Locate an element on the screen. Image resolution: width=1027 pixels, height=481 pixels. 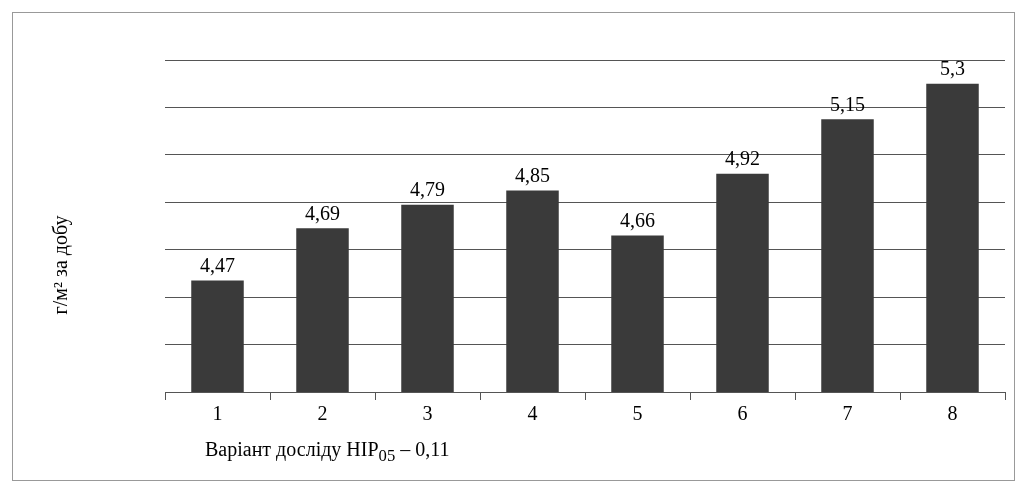
x-tick-label: 5 is located at coordinates (637, 413).